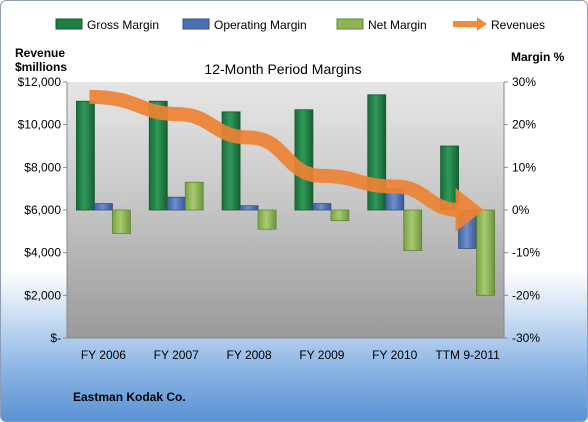  I want to click on company-name: Eastman Kodak Co., so click(129, 397).